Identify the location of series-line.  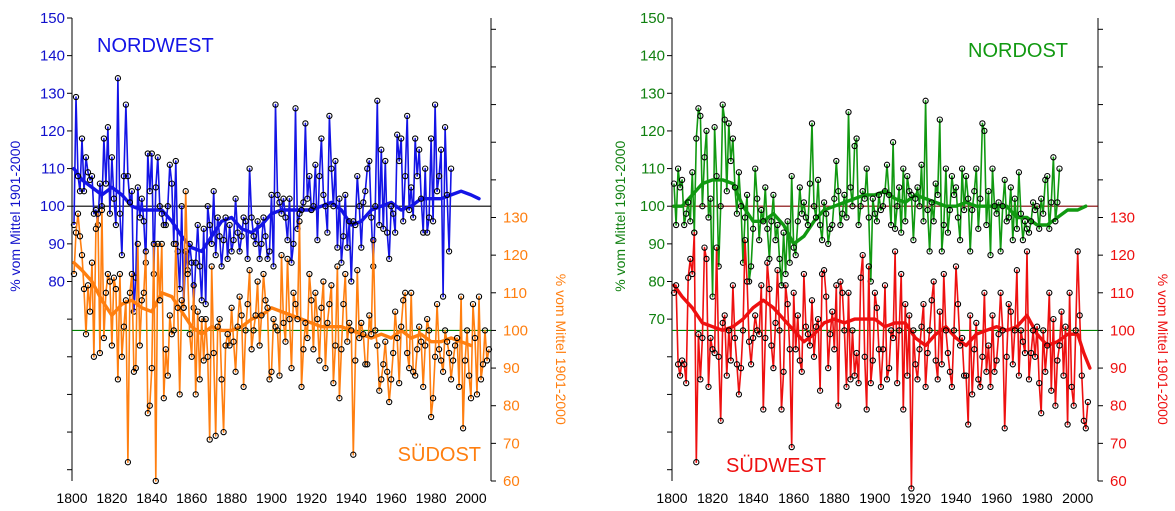
(262, 195).